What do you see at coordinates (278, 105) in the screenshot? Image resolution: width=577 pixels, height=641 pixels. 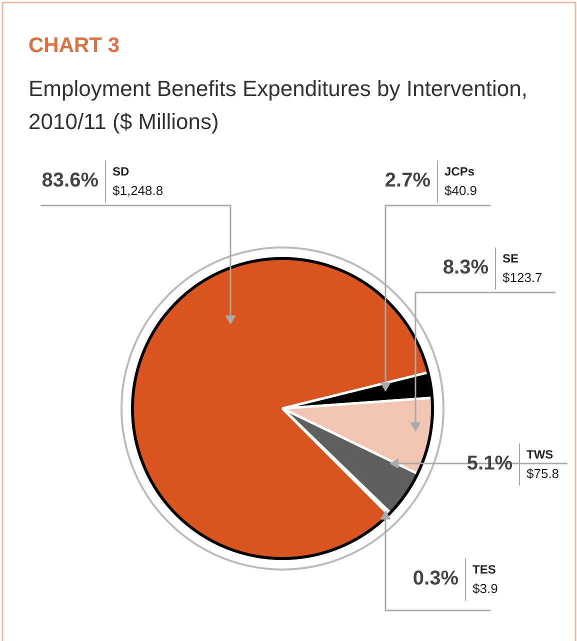 I see `chart-subtitle: Employment Benefits Expenditures by Intervention, 2010/11 ($ Millions)` at bounding box center [278, 105].